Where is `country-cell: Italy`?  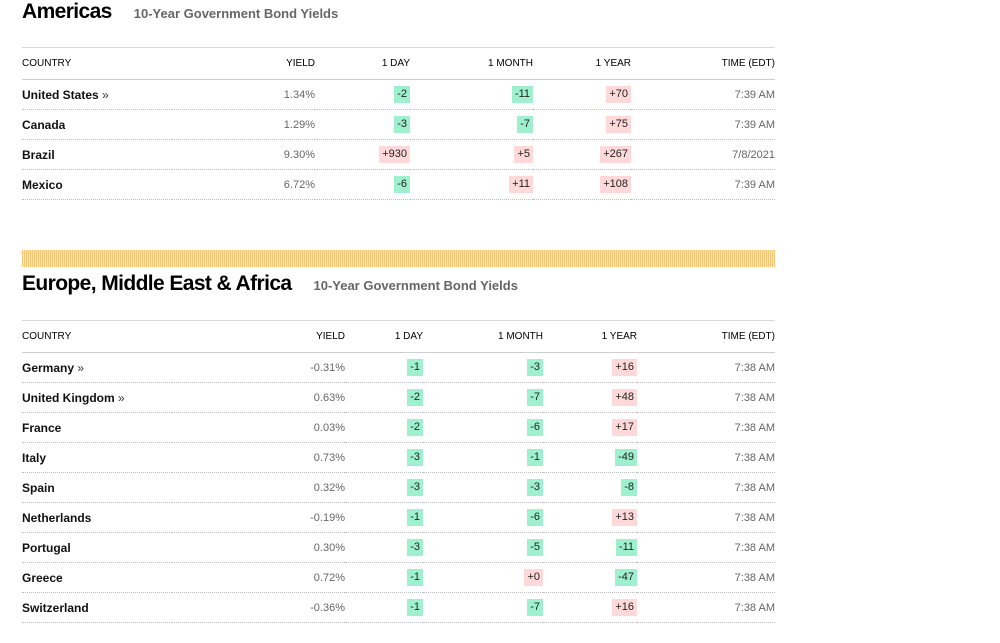 country-cell: Italy is located at coordinates (97, 457).